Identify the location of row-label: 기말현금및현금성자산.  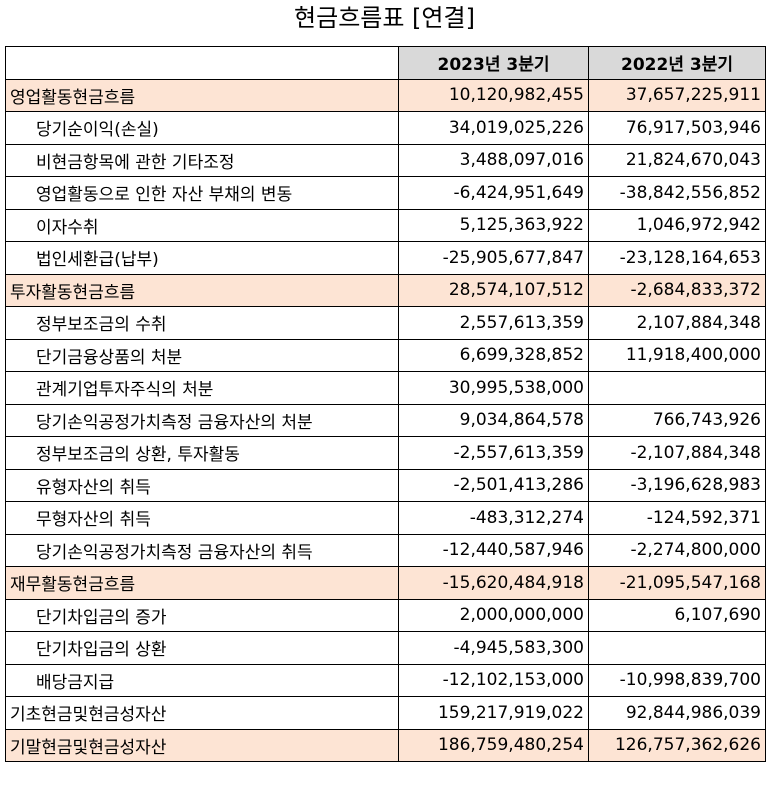
(202, 745).